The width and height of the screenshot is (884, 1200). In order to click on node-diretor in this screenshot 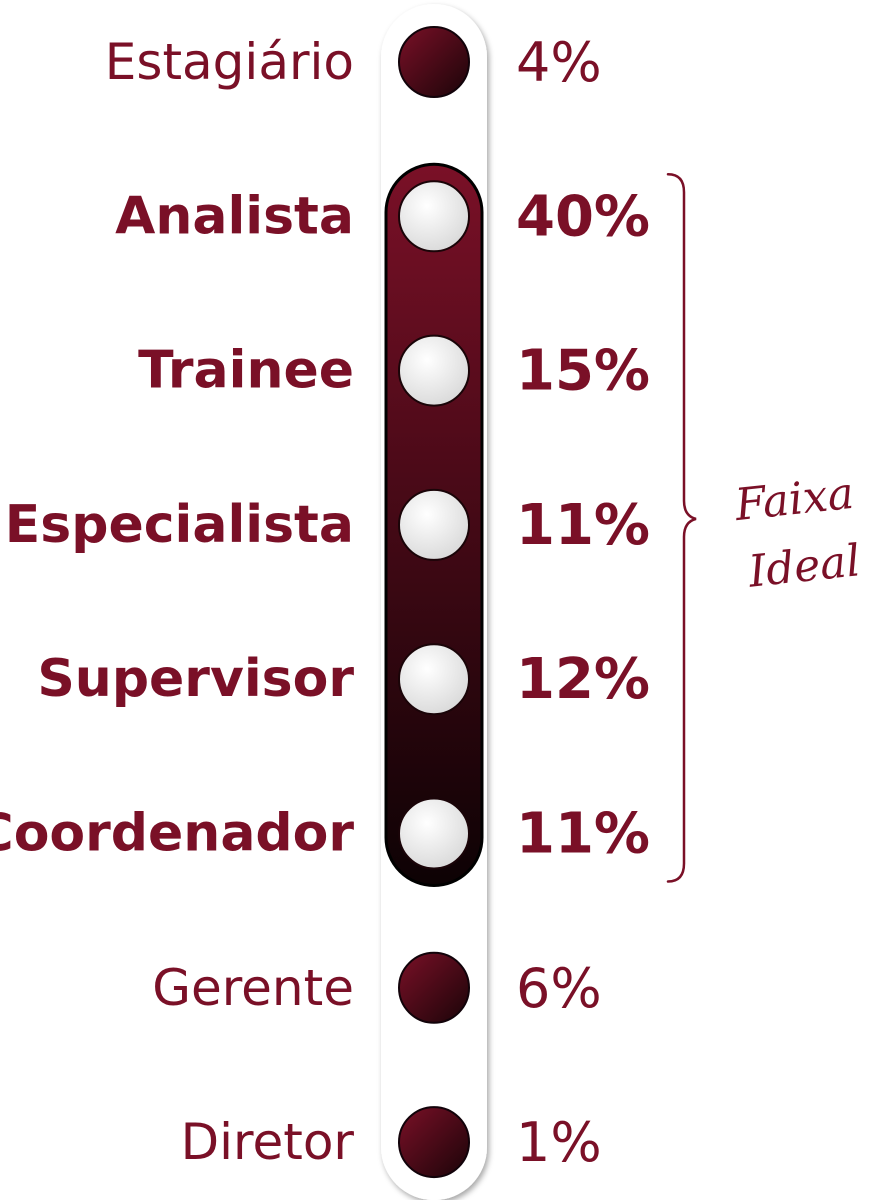, I will do `click(434, 1142)`.